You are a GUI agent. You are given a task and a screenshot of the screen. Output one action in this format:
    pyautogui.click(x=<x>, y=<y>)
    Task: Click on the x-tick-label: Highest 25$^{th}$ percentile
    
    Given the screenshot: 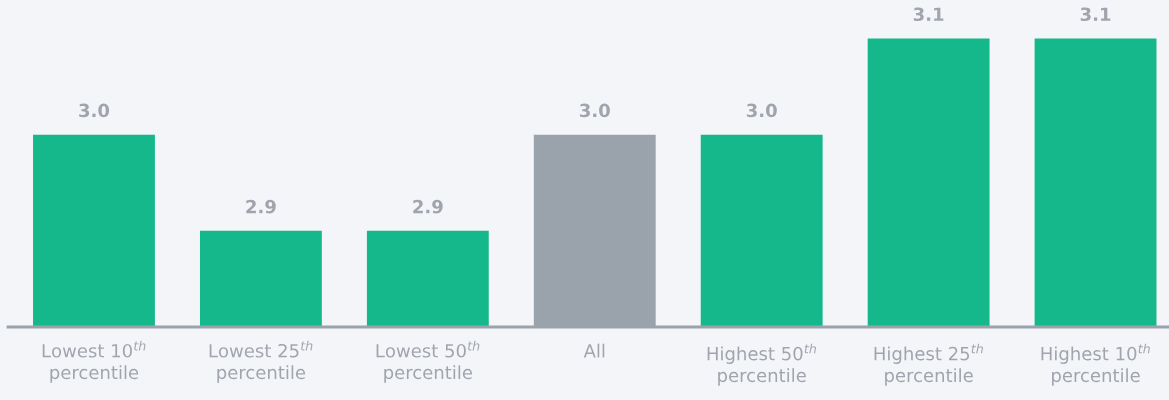 What is the action you would take?
    pyautogui.click(x=928, y=364)
    